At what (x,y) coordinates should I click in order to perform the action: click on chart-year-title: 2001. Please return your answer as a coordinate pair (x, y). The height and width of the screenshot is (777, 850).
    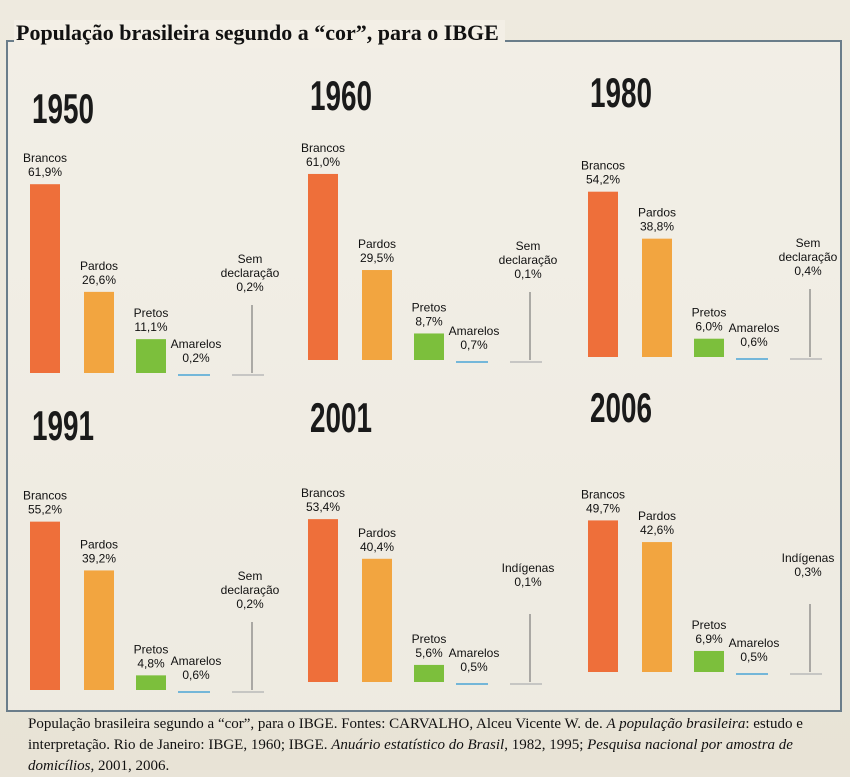
    Looking at the image, I should click on (341, 417).